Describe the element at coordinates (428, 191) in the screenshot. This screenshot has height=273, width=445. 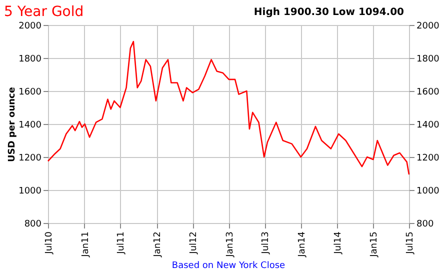
I see `y2-tick-label: 1000` at that location.